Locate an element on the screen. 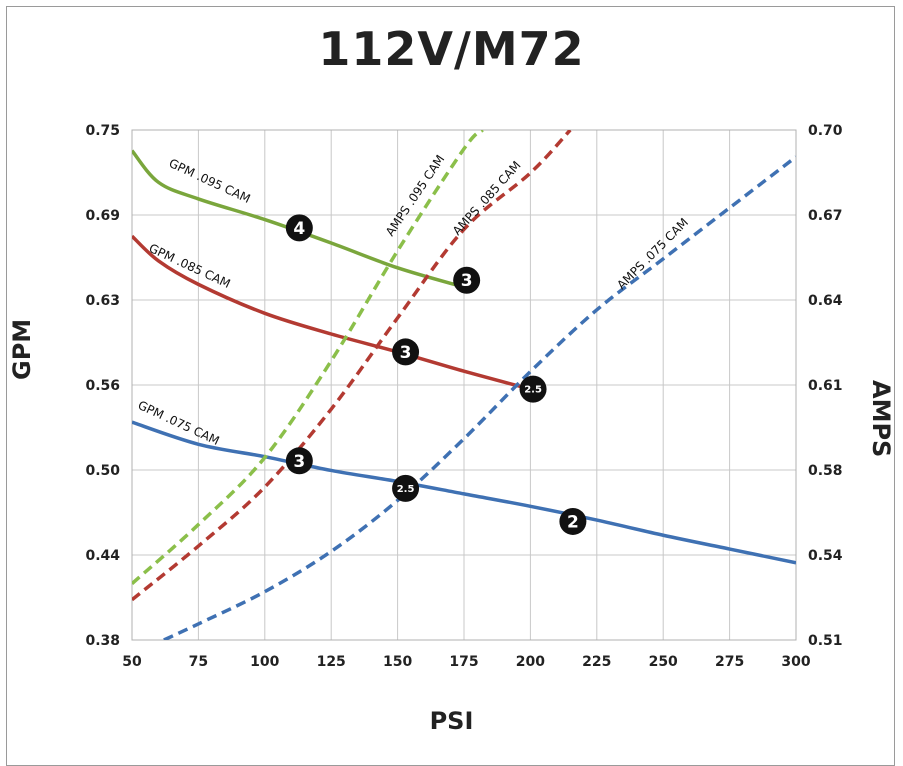 The width and height of the screenshot is (903, 766). series-label: AMPS .075 CAM is located at coordinates (652, 253).